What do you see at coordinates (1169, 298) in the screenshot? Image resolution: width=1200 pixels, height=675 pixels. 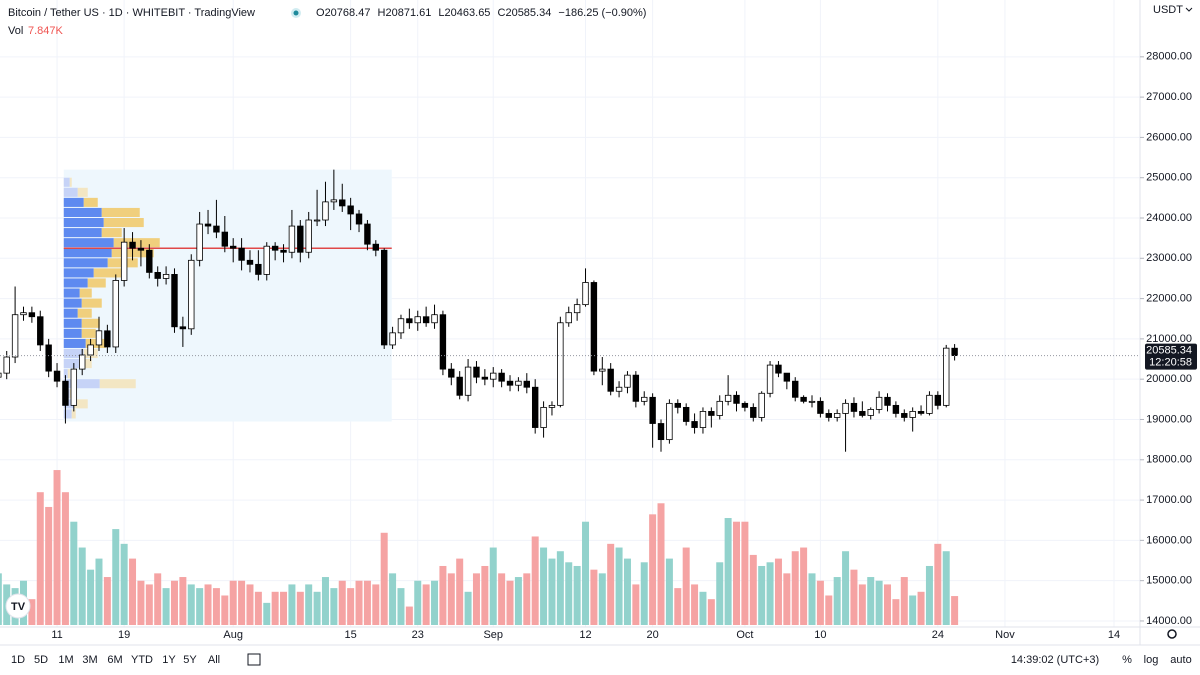 I see `y-tick-label: 22000.00` at bounding box center [1169, 298].